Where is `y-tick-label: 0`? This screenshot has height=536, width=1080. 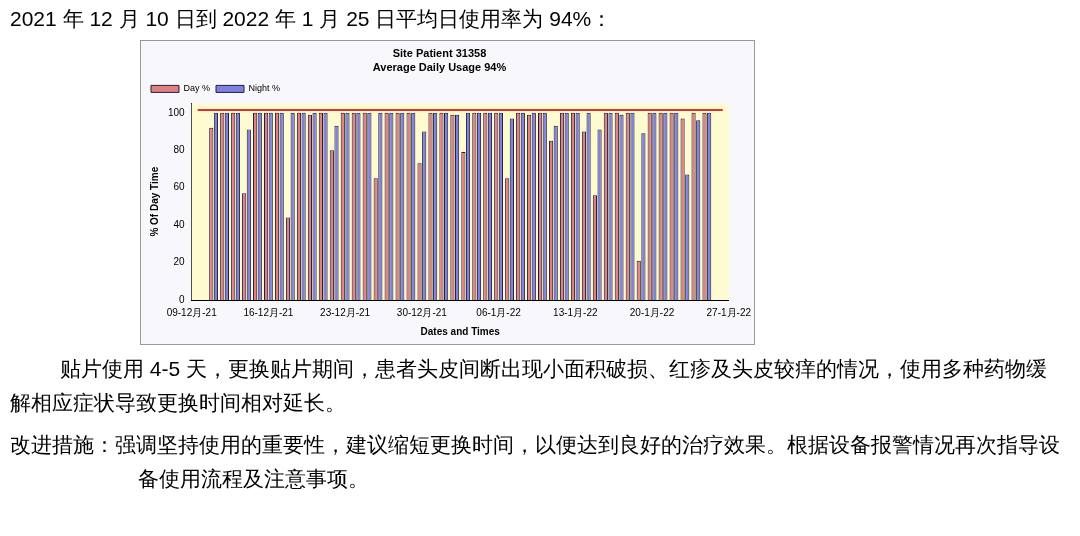
y-tick-label: 0 is located at coordinates (182, 299).